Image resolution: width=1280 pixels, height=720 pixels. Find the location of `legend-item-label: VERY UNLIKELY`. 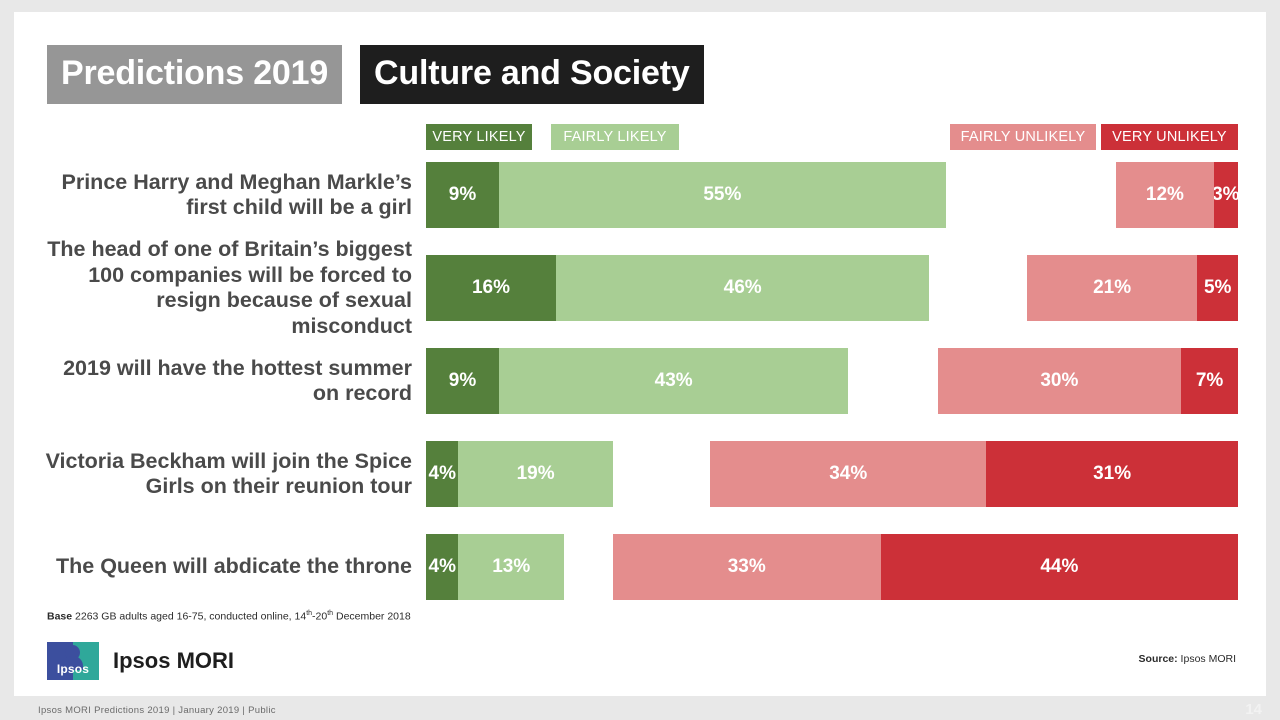

legend-item-label: VERY UNLIKELY is located at coordinates (1169, 137).